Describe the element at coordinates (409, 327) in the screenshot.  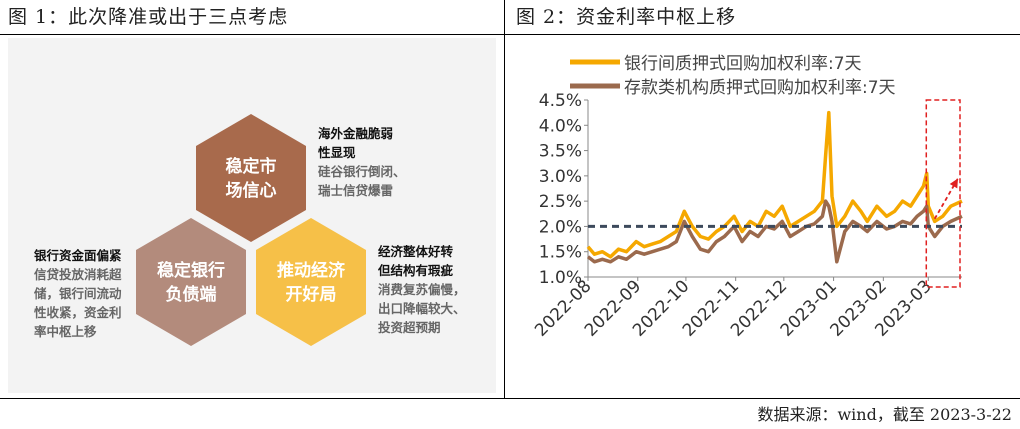
I see `note-right-body-3: 投资超预期` at that location.